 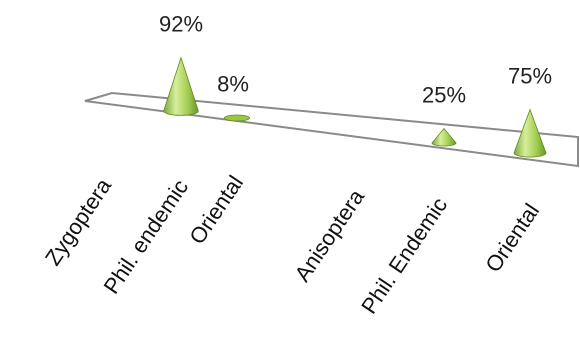 What do you see at coordinates (78, 221) in the screenshot?
I see `category-label-1: Zygoptera` at bounding box center [78, 221].